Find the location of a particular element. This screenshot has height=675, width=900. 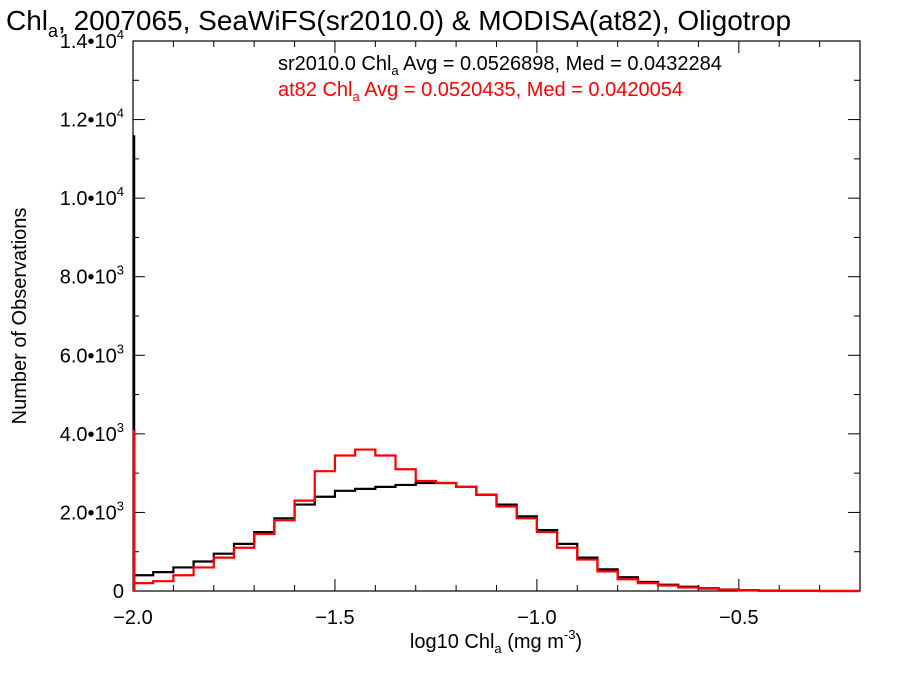

x-tick-label: −0.5 is located at coordinates (738, 618).